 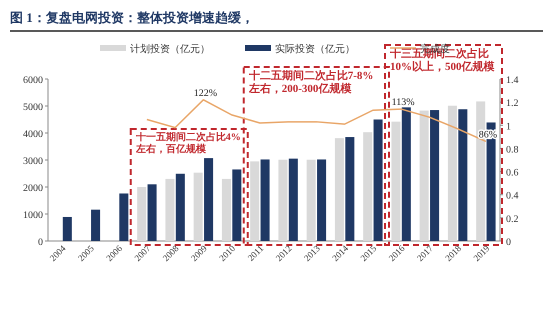 What do you see at coordinates (40, 242) in the screenshot?
I see `y-tick-label: 0` at bounding box center [40, 242].